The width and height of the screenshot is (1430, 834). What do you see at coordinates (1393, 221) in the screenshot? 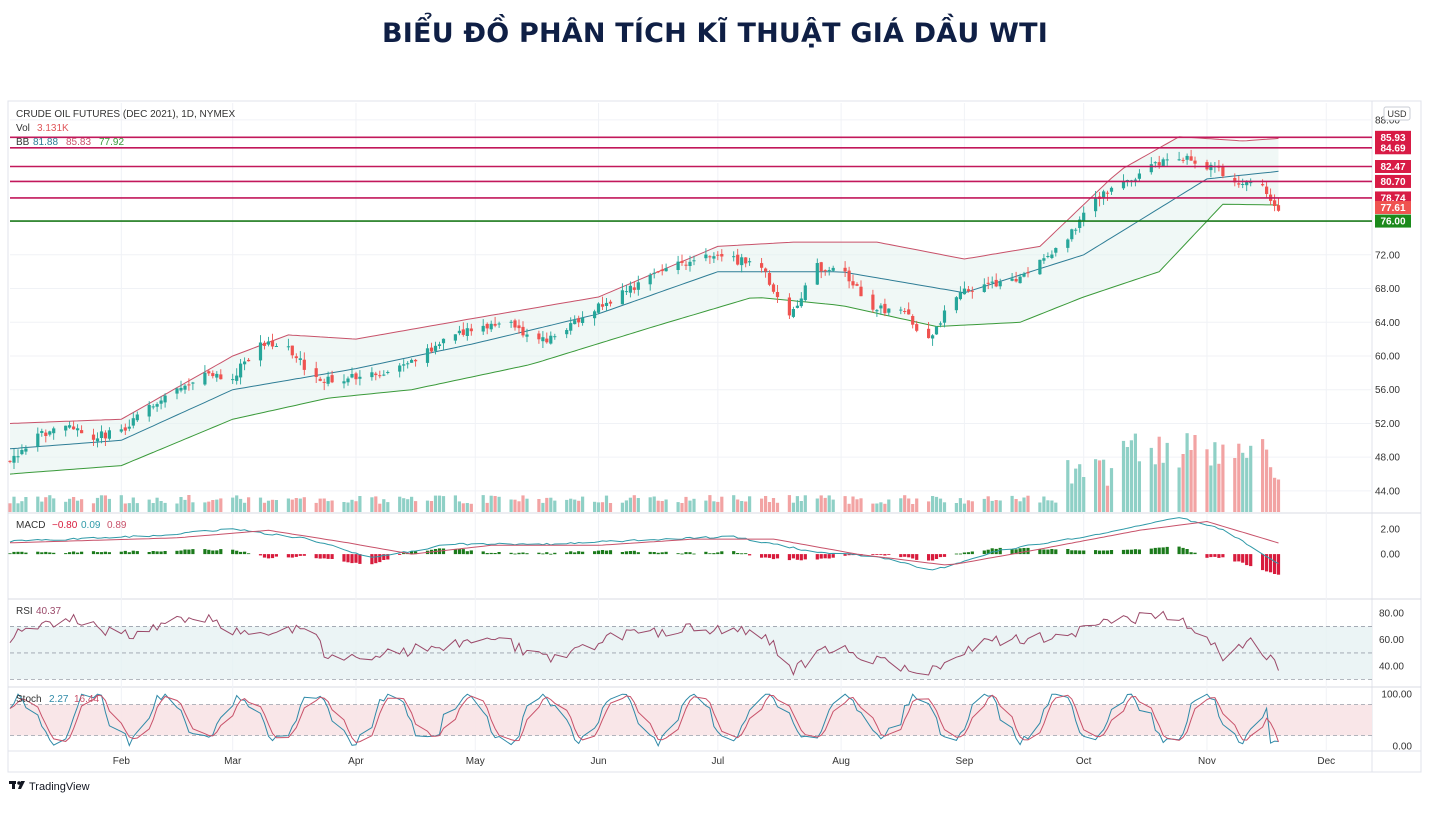
I see `support-level-tag` at bounding box center [1393, 221].